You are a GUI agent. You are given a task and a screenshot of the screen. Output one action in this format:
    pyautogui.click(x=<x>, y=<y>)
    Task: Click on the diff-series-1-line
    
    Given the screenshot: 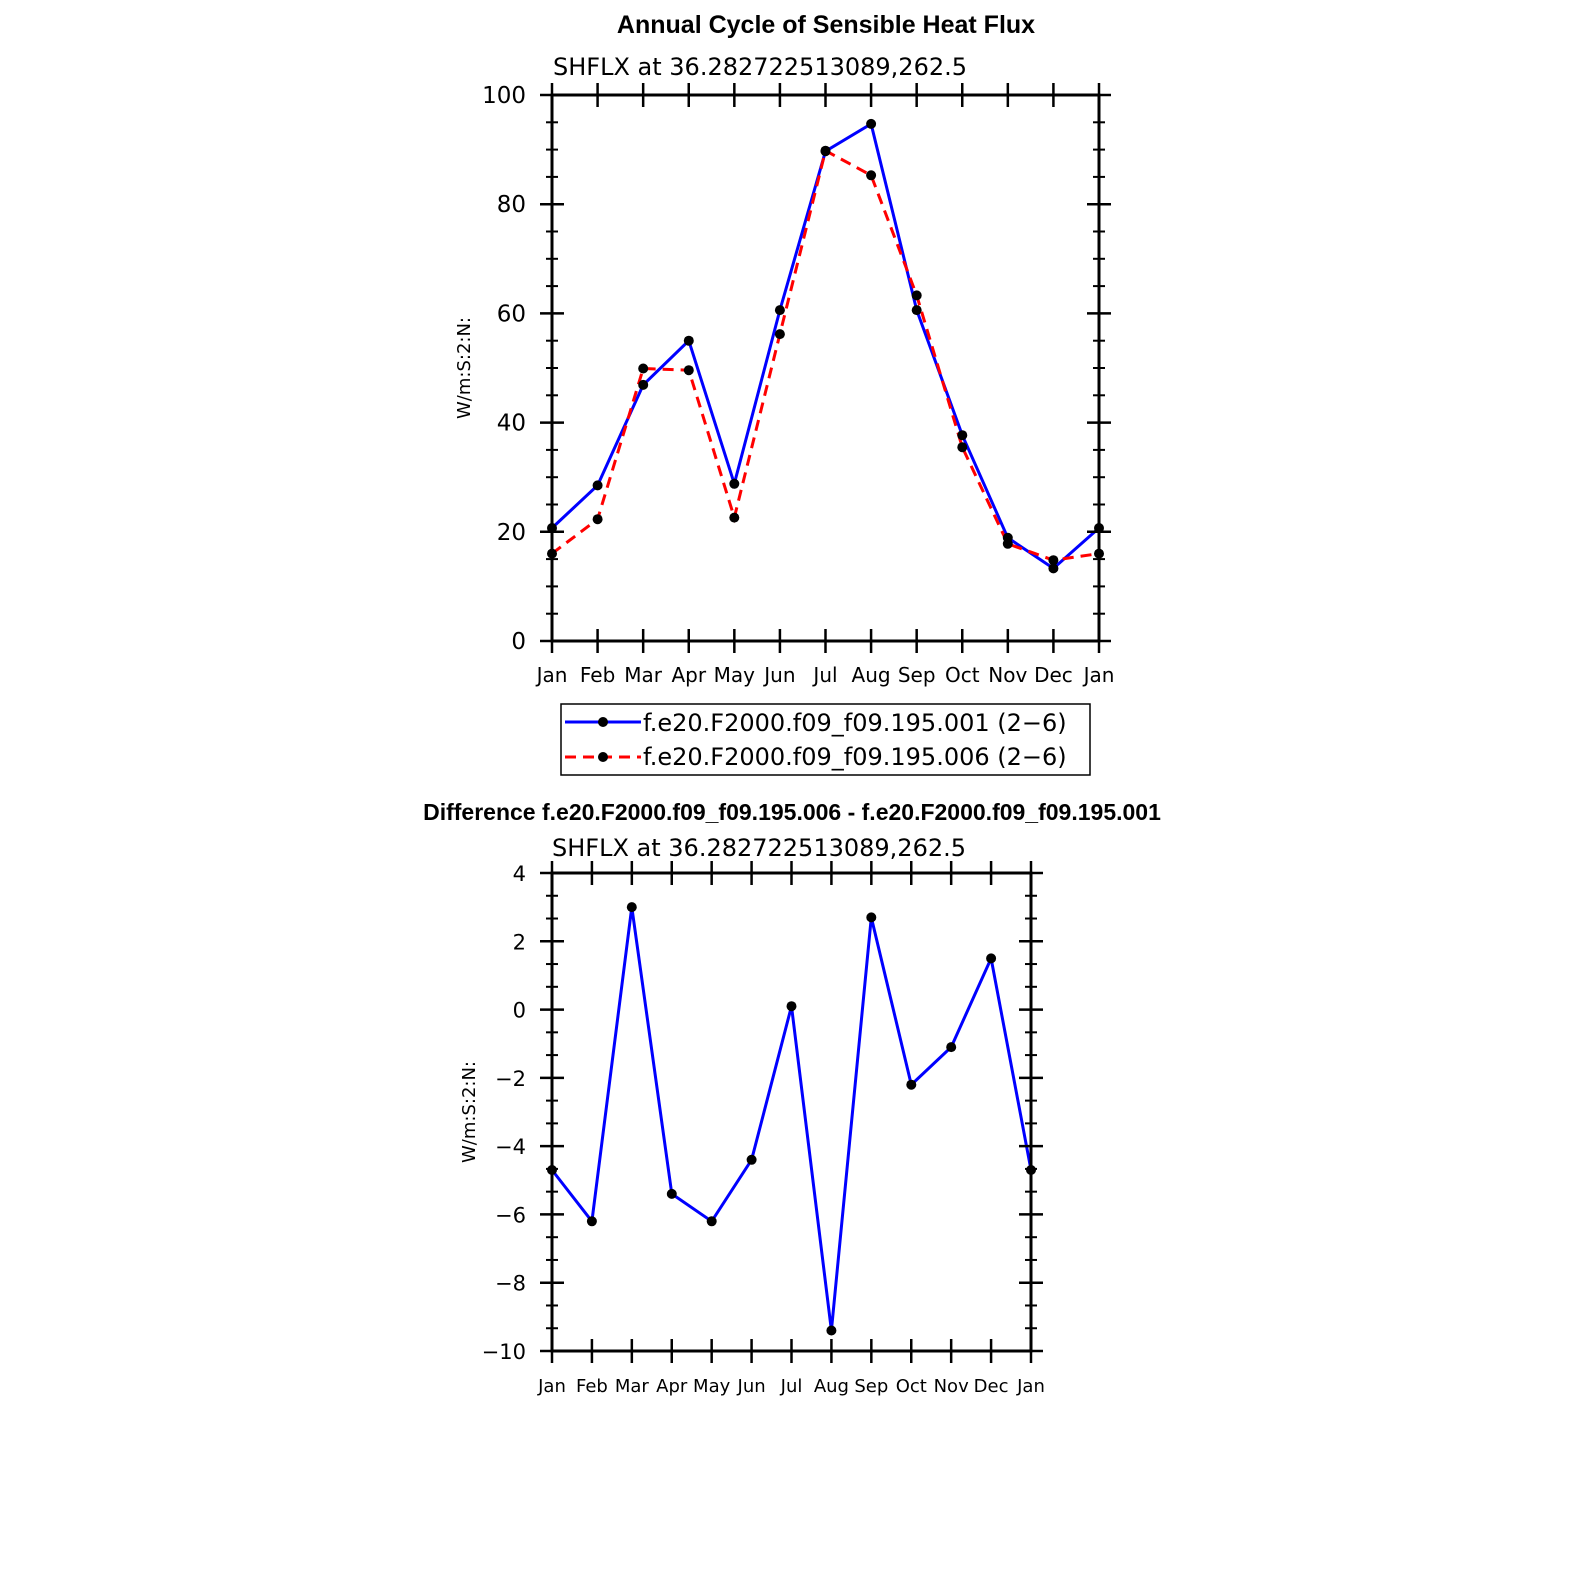 What is the action you would take?
    pyautogui.click(x=791, y=1118)
    